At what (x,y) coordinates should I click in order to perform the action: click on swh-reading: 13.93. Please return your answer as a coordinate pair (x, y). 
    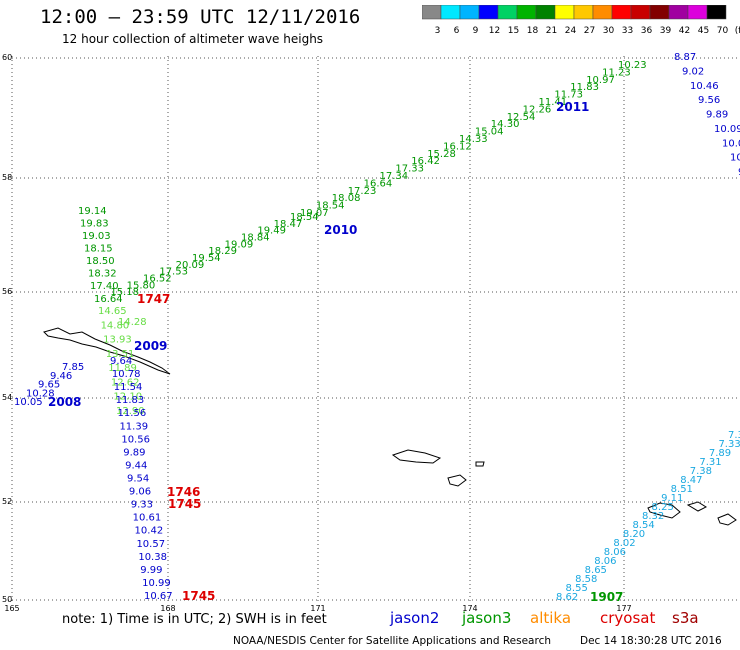
    Looking at the image, I should click on (117, 340).